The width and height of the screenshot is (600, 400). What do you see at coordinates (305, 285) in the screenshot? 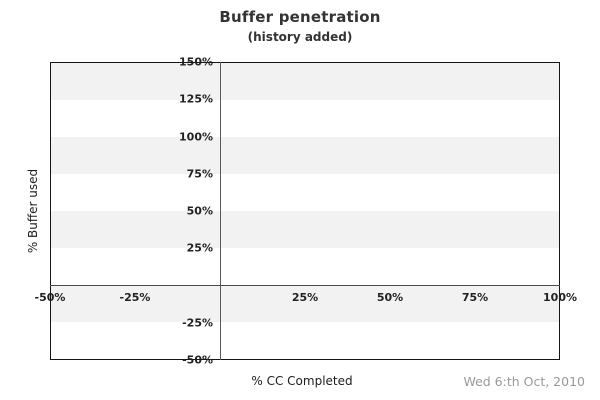
I see `y-zero-gridline` at bounding box center [305, 285].